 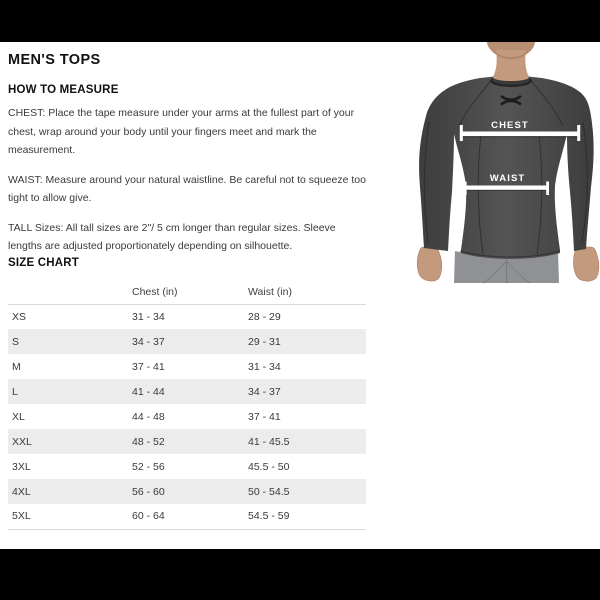 I want to click on cell-size: L, so click(x=68, y=391).